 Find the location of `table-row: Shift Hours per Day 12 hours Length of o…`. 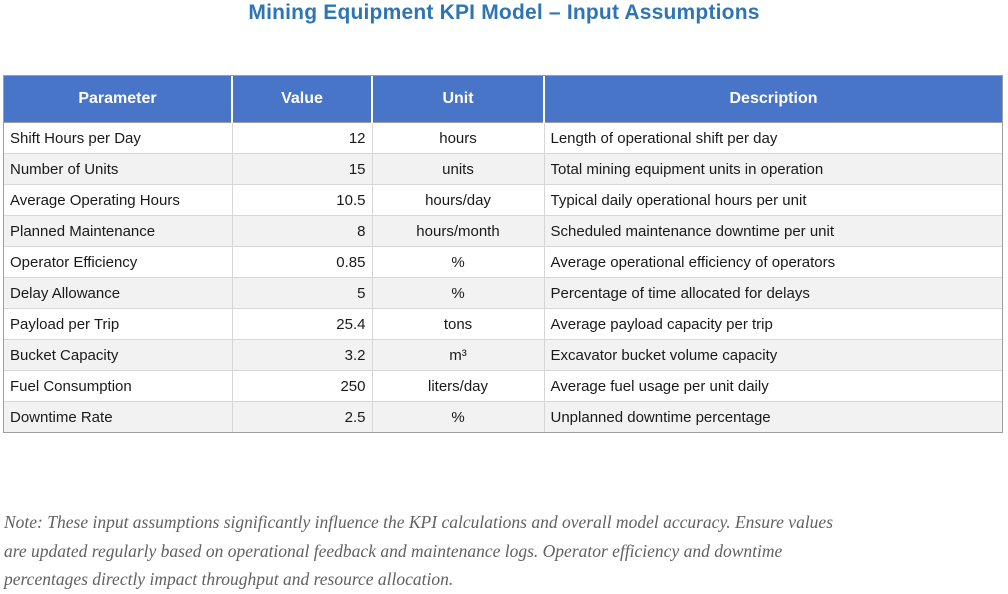

table-row: Shift Hours per Day 12 hours Length of o… is located at coordinates (503, 138).